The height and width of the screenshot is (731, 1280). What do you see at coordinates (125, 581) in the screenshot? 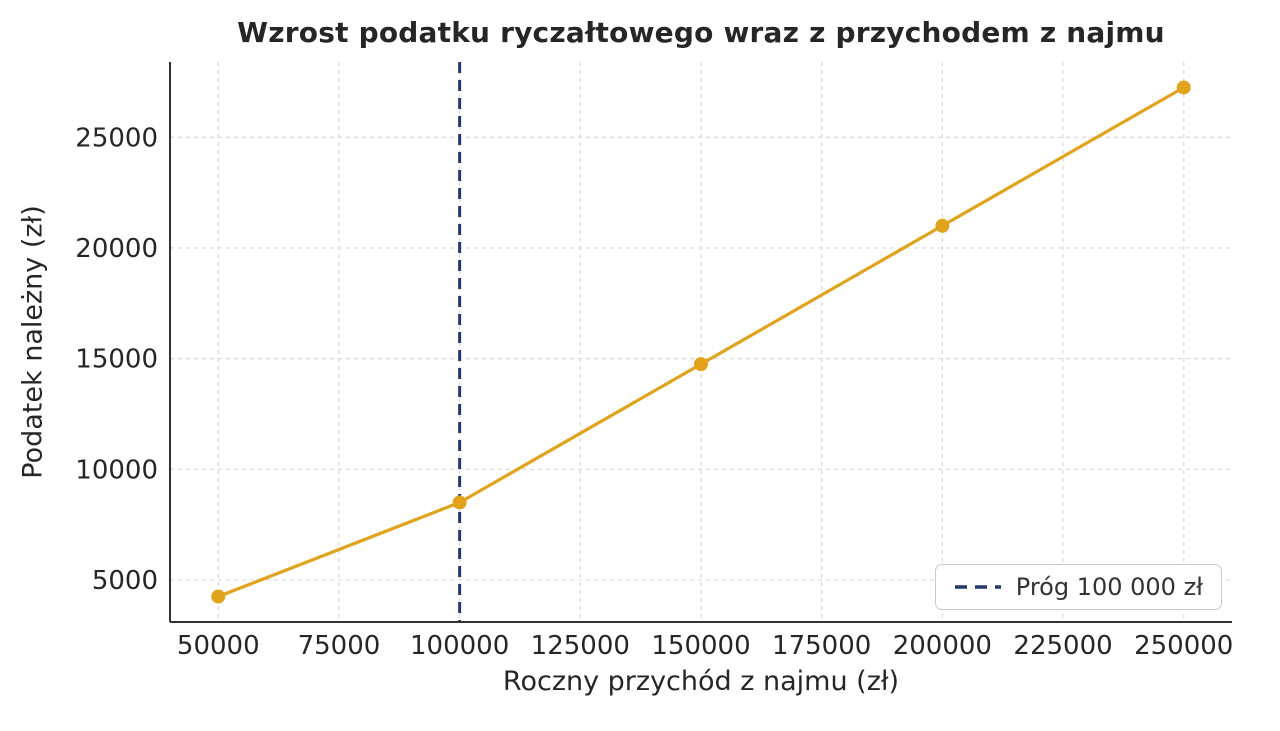
I see `y-tick-label: 5000` at bounding box center [125, 581].